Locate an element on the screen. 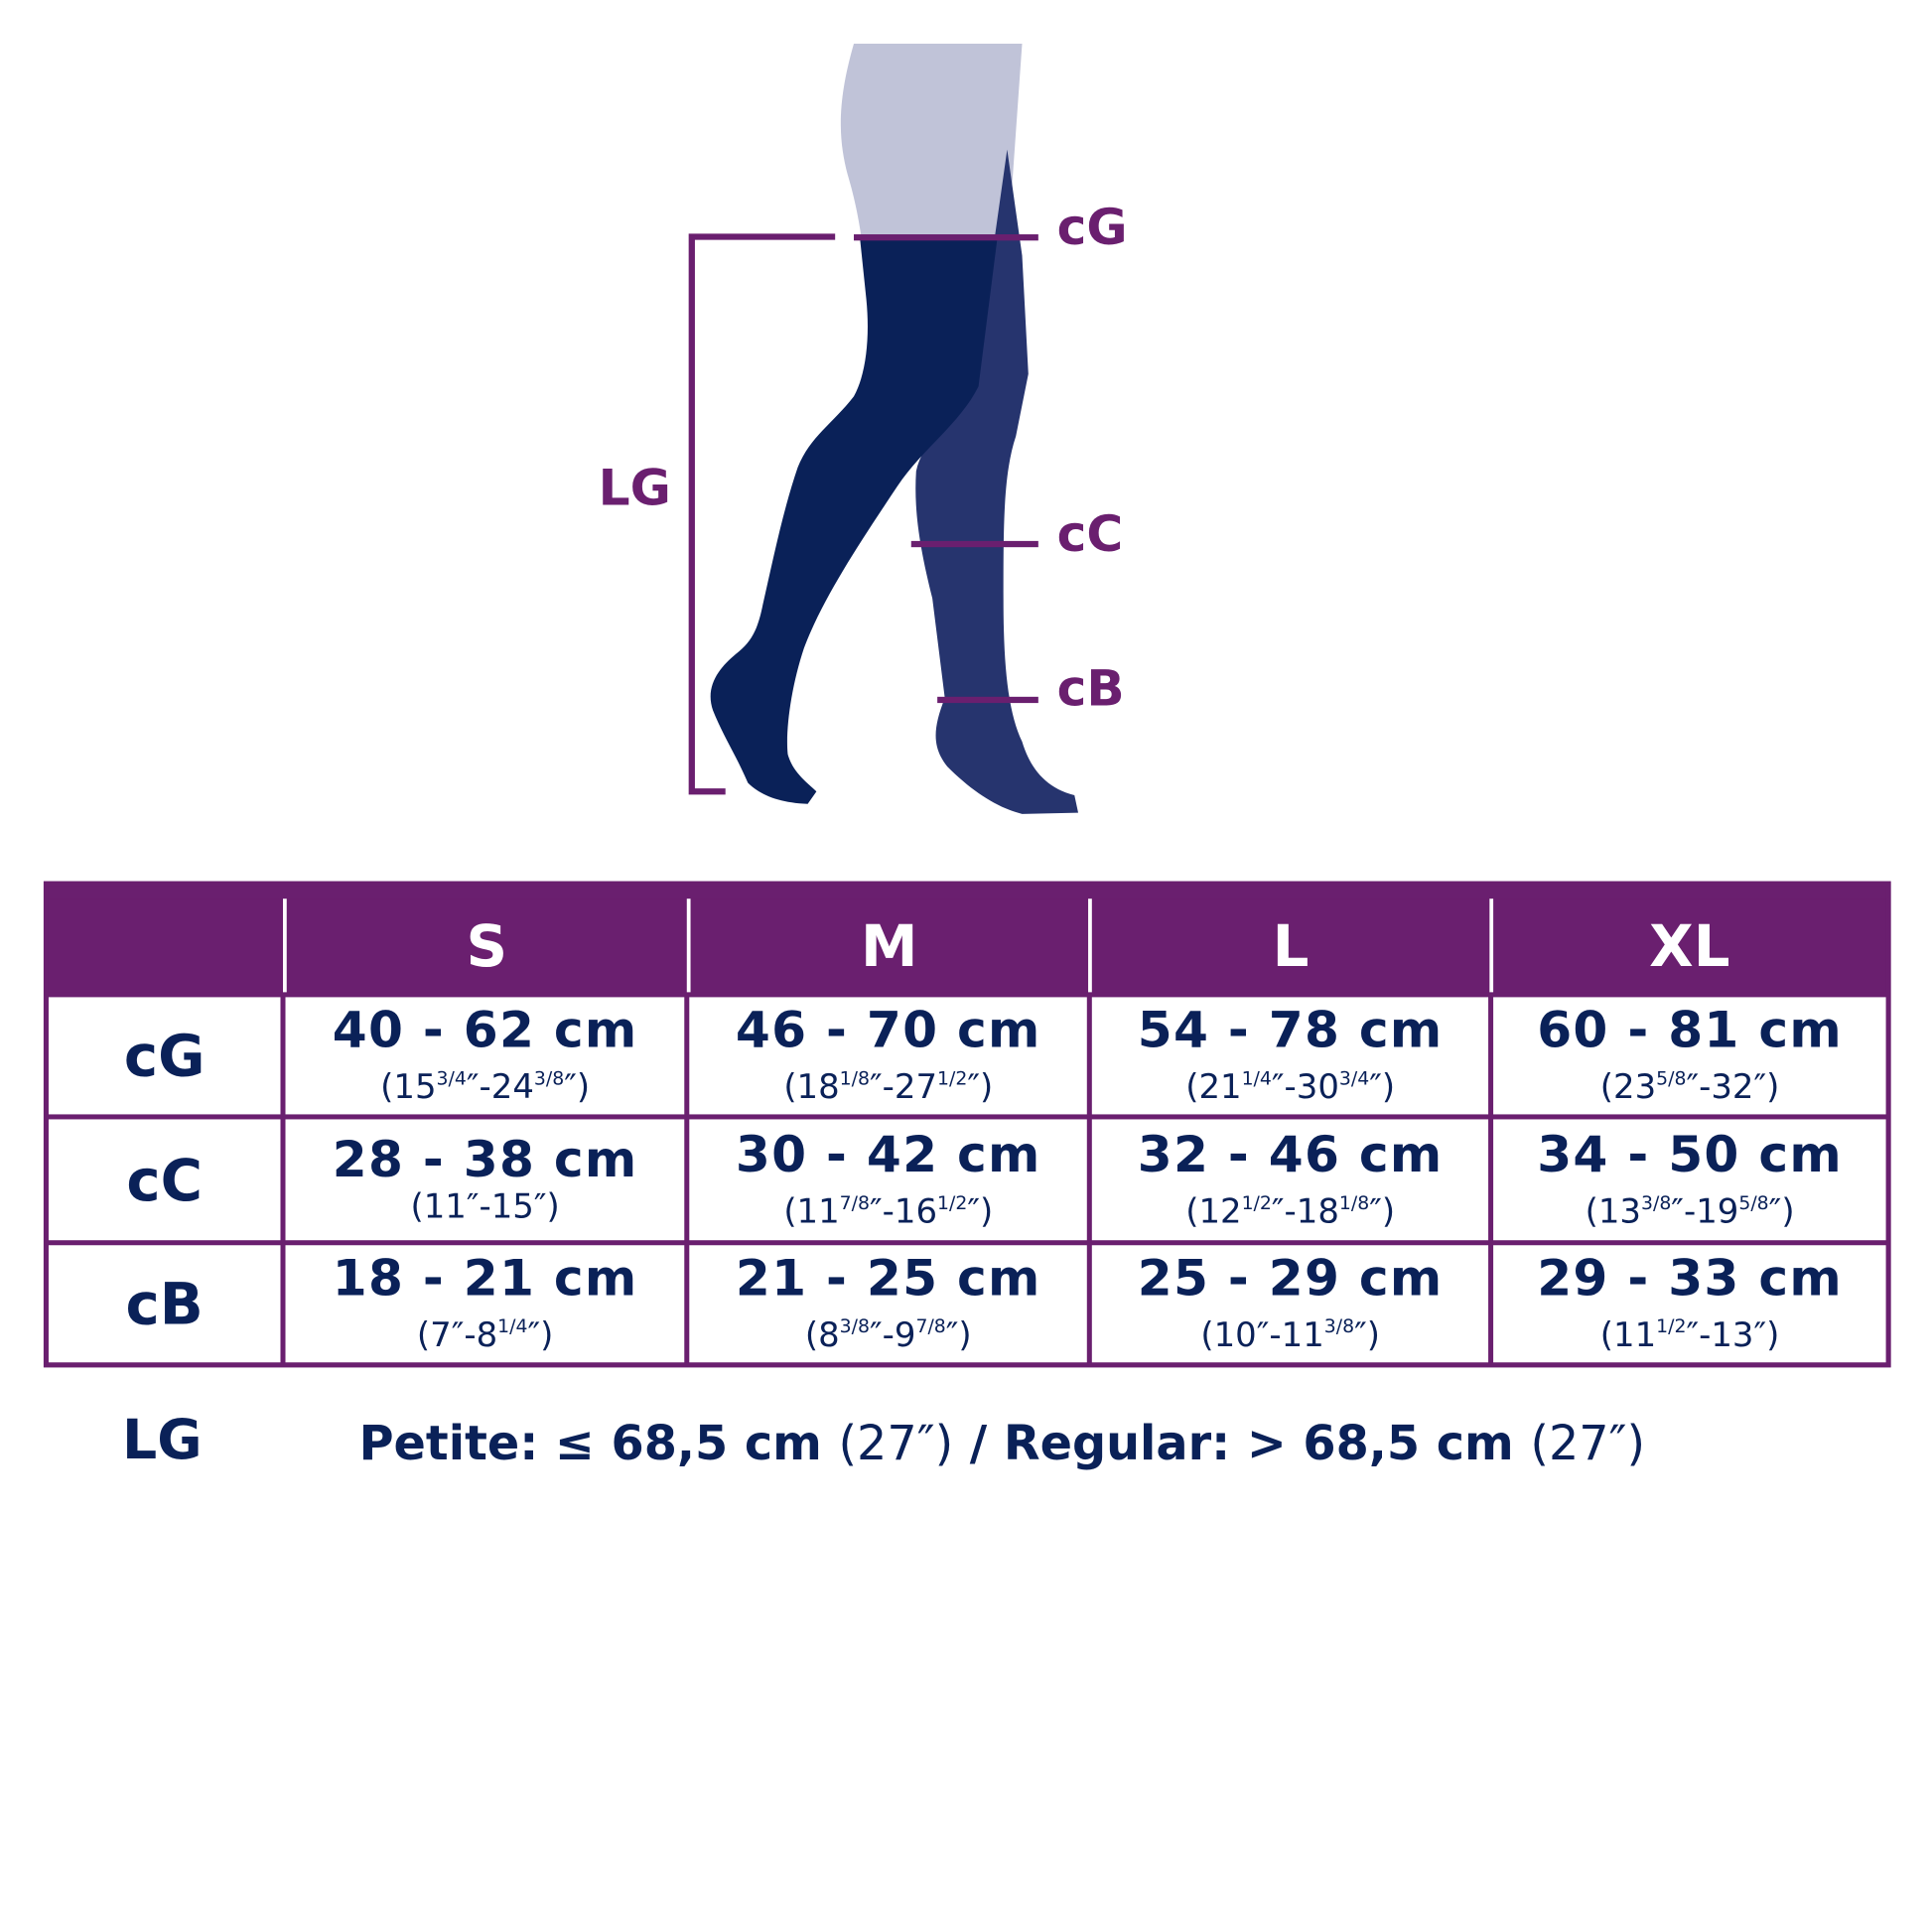 The width and height of the screenshot is (1932, 1932). length-label: LG is located at coordinates (162, 1440).